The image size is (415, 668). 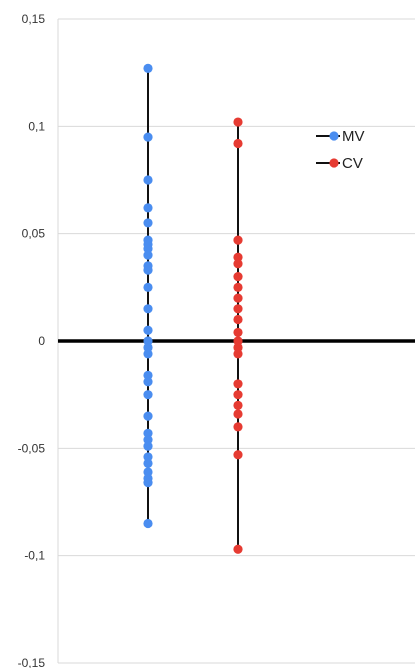 I want to click on y-tick-label: -0,05, so click(x=32, y=448).